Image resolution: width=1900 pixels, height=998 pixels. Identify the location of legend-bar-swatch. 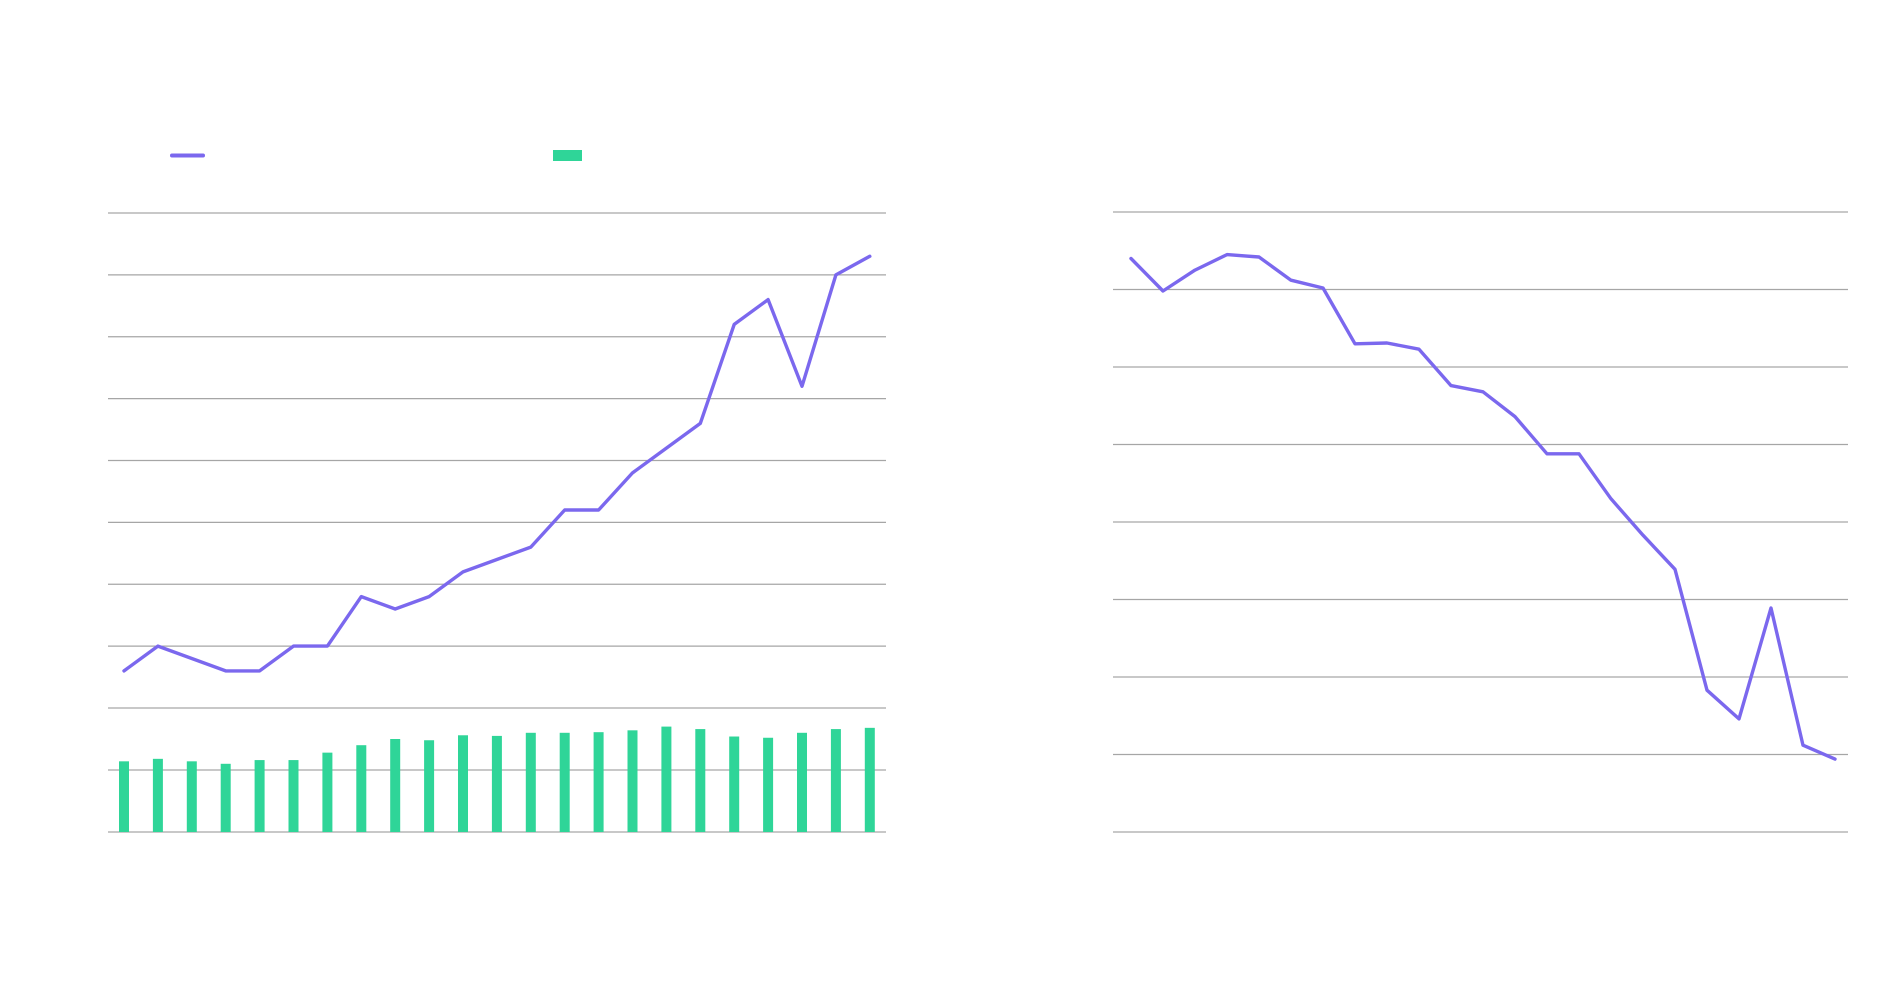
(567, 155).